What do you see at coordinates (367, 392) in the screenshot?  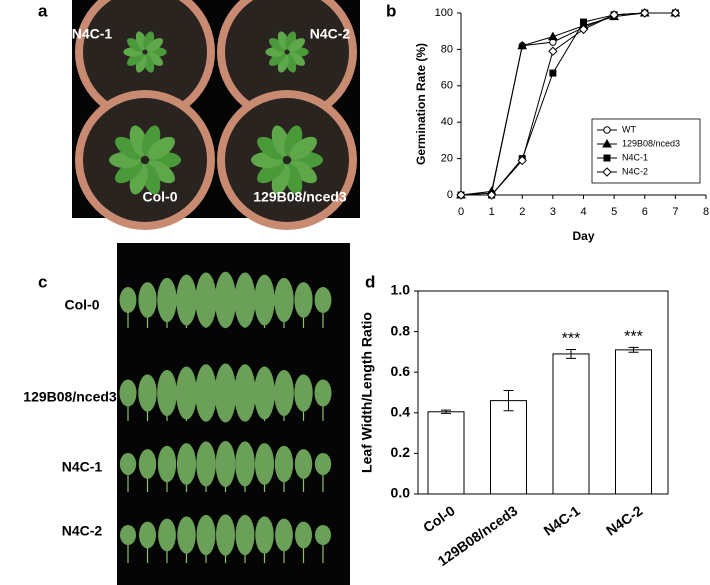 I see `y-axis-label: Leaf Width/Length Ratio` at bounding box center [367, 392].